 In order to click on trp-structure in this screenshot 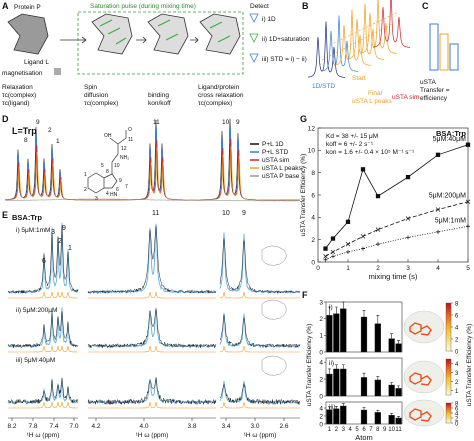, I will do `click(107, 162)`.